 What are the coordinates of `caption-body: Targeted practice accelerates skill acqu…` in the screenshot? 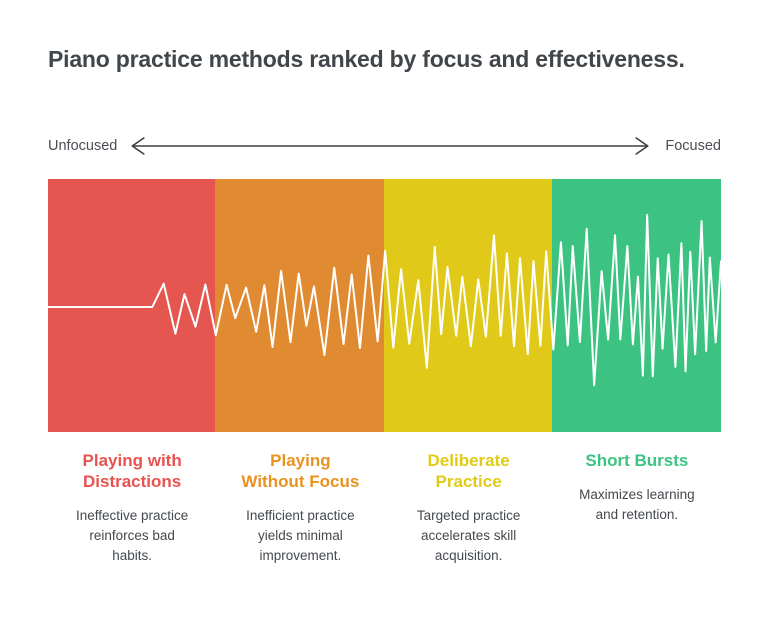 It's located at (468, 535).